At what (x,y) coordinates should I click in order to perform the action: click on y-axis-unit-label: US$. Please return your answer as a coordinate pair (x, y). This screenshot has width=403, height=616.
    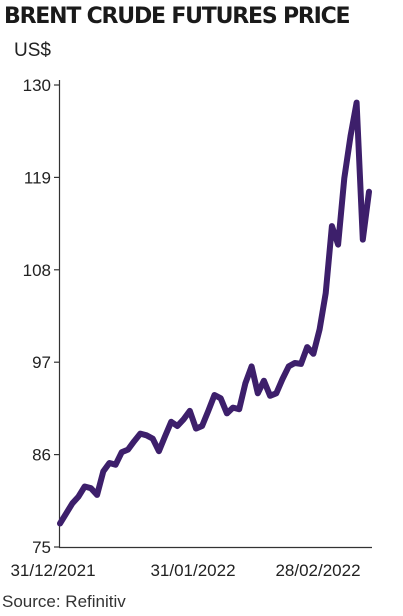
    Looking at the image, I should click on (32, 50).